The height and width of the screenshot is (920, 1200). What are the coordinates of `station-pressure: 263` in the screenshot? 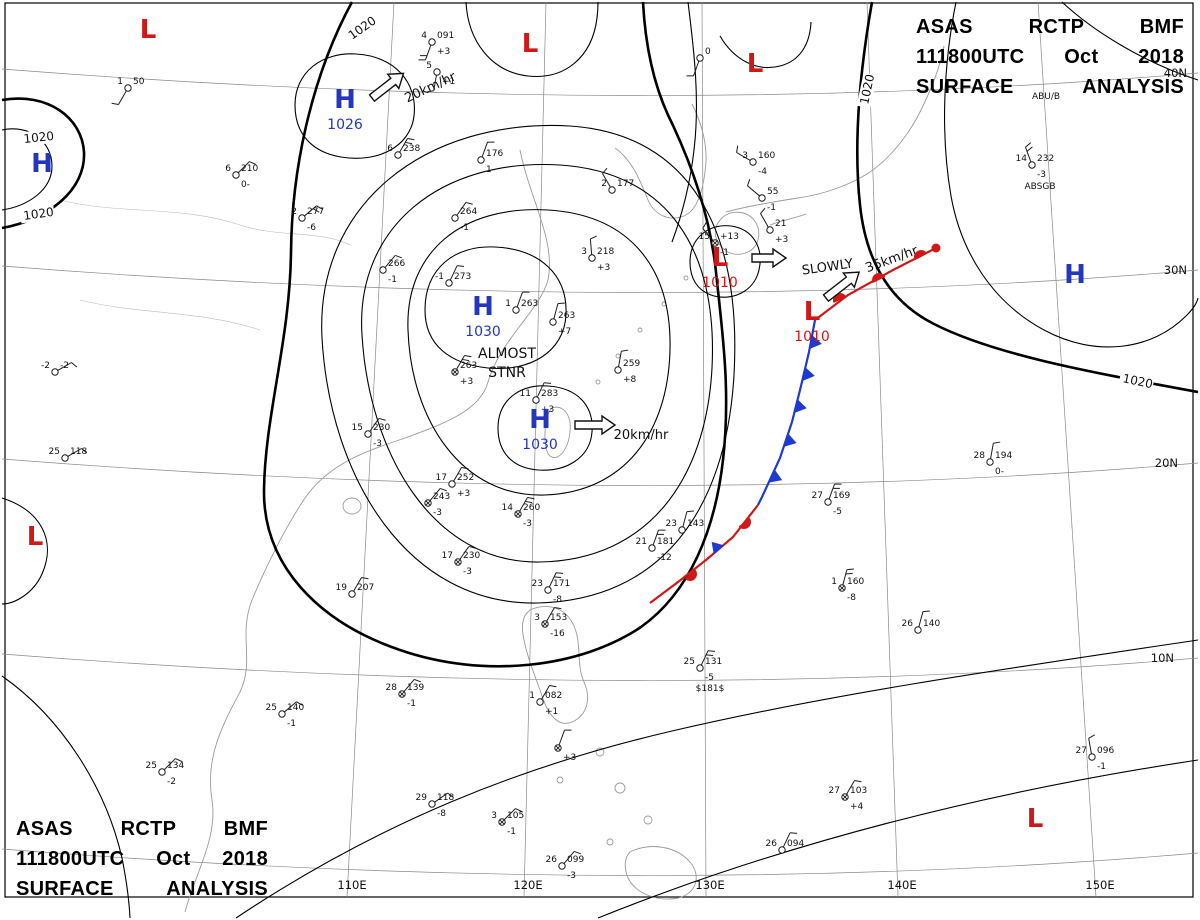 It's located at (529, 304).